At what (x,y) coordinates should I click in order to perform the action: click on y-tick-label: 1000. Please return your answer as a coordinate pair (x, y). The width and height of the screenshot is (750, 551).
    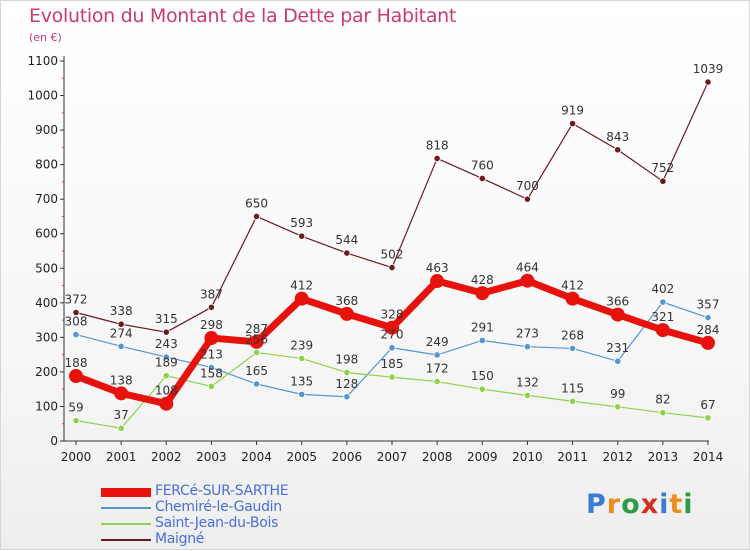
    Looking at the image, I should click on (42, 96).